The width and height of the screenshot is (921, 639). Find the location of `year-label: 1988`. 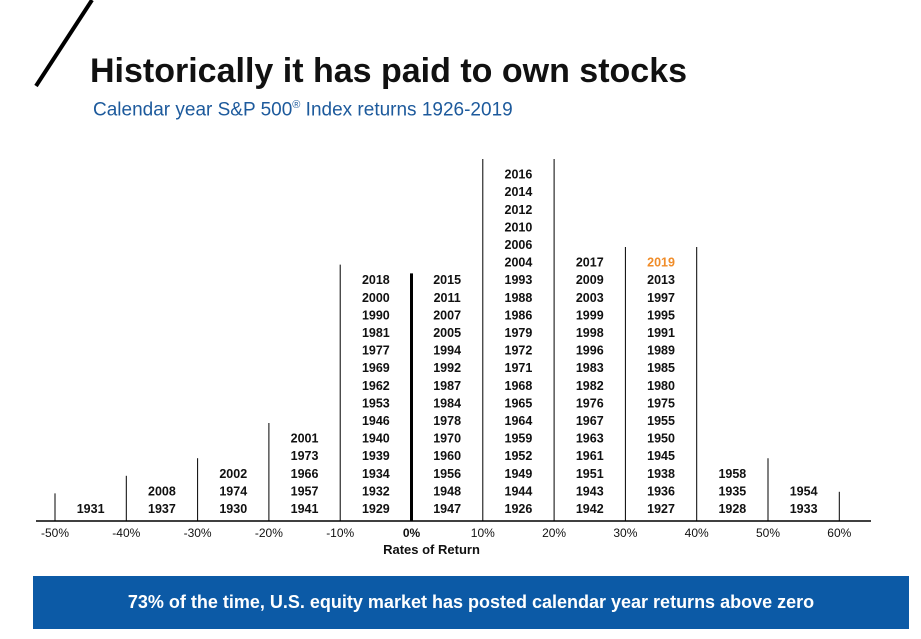

year-label: 1988 is located at coordinates (519, 298).